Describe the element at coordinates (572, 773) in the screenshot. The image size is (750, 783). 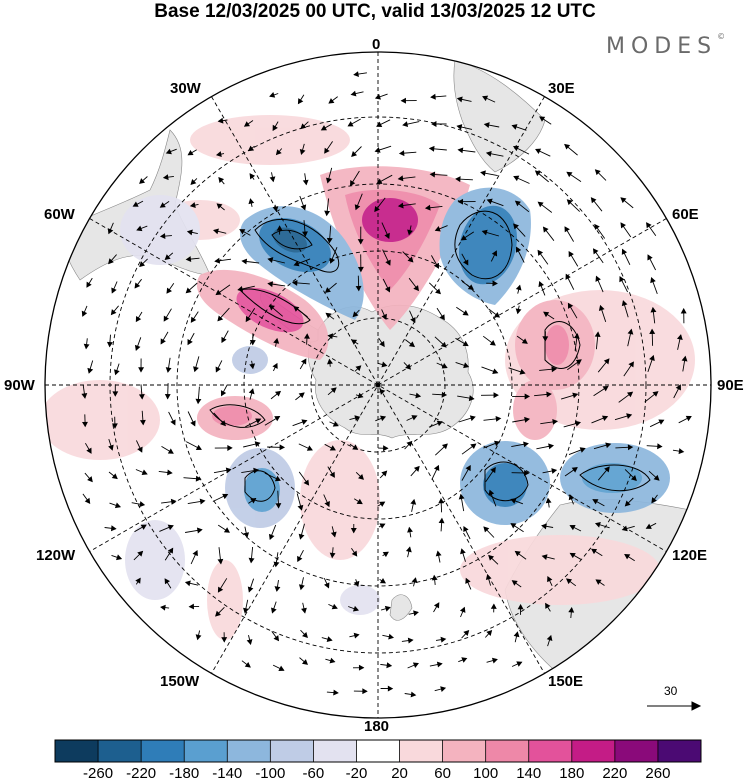
I see `colorbar-tick-label: 180` at that location.